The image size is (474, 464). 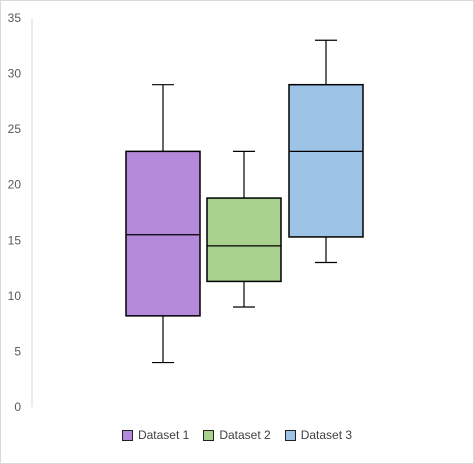 I want to click on y-tick-label: 25, so click(x=15, y=129).